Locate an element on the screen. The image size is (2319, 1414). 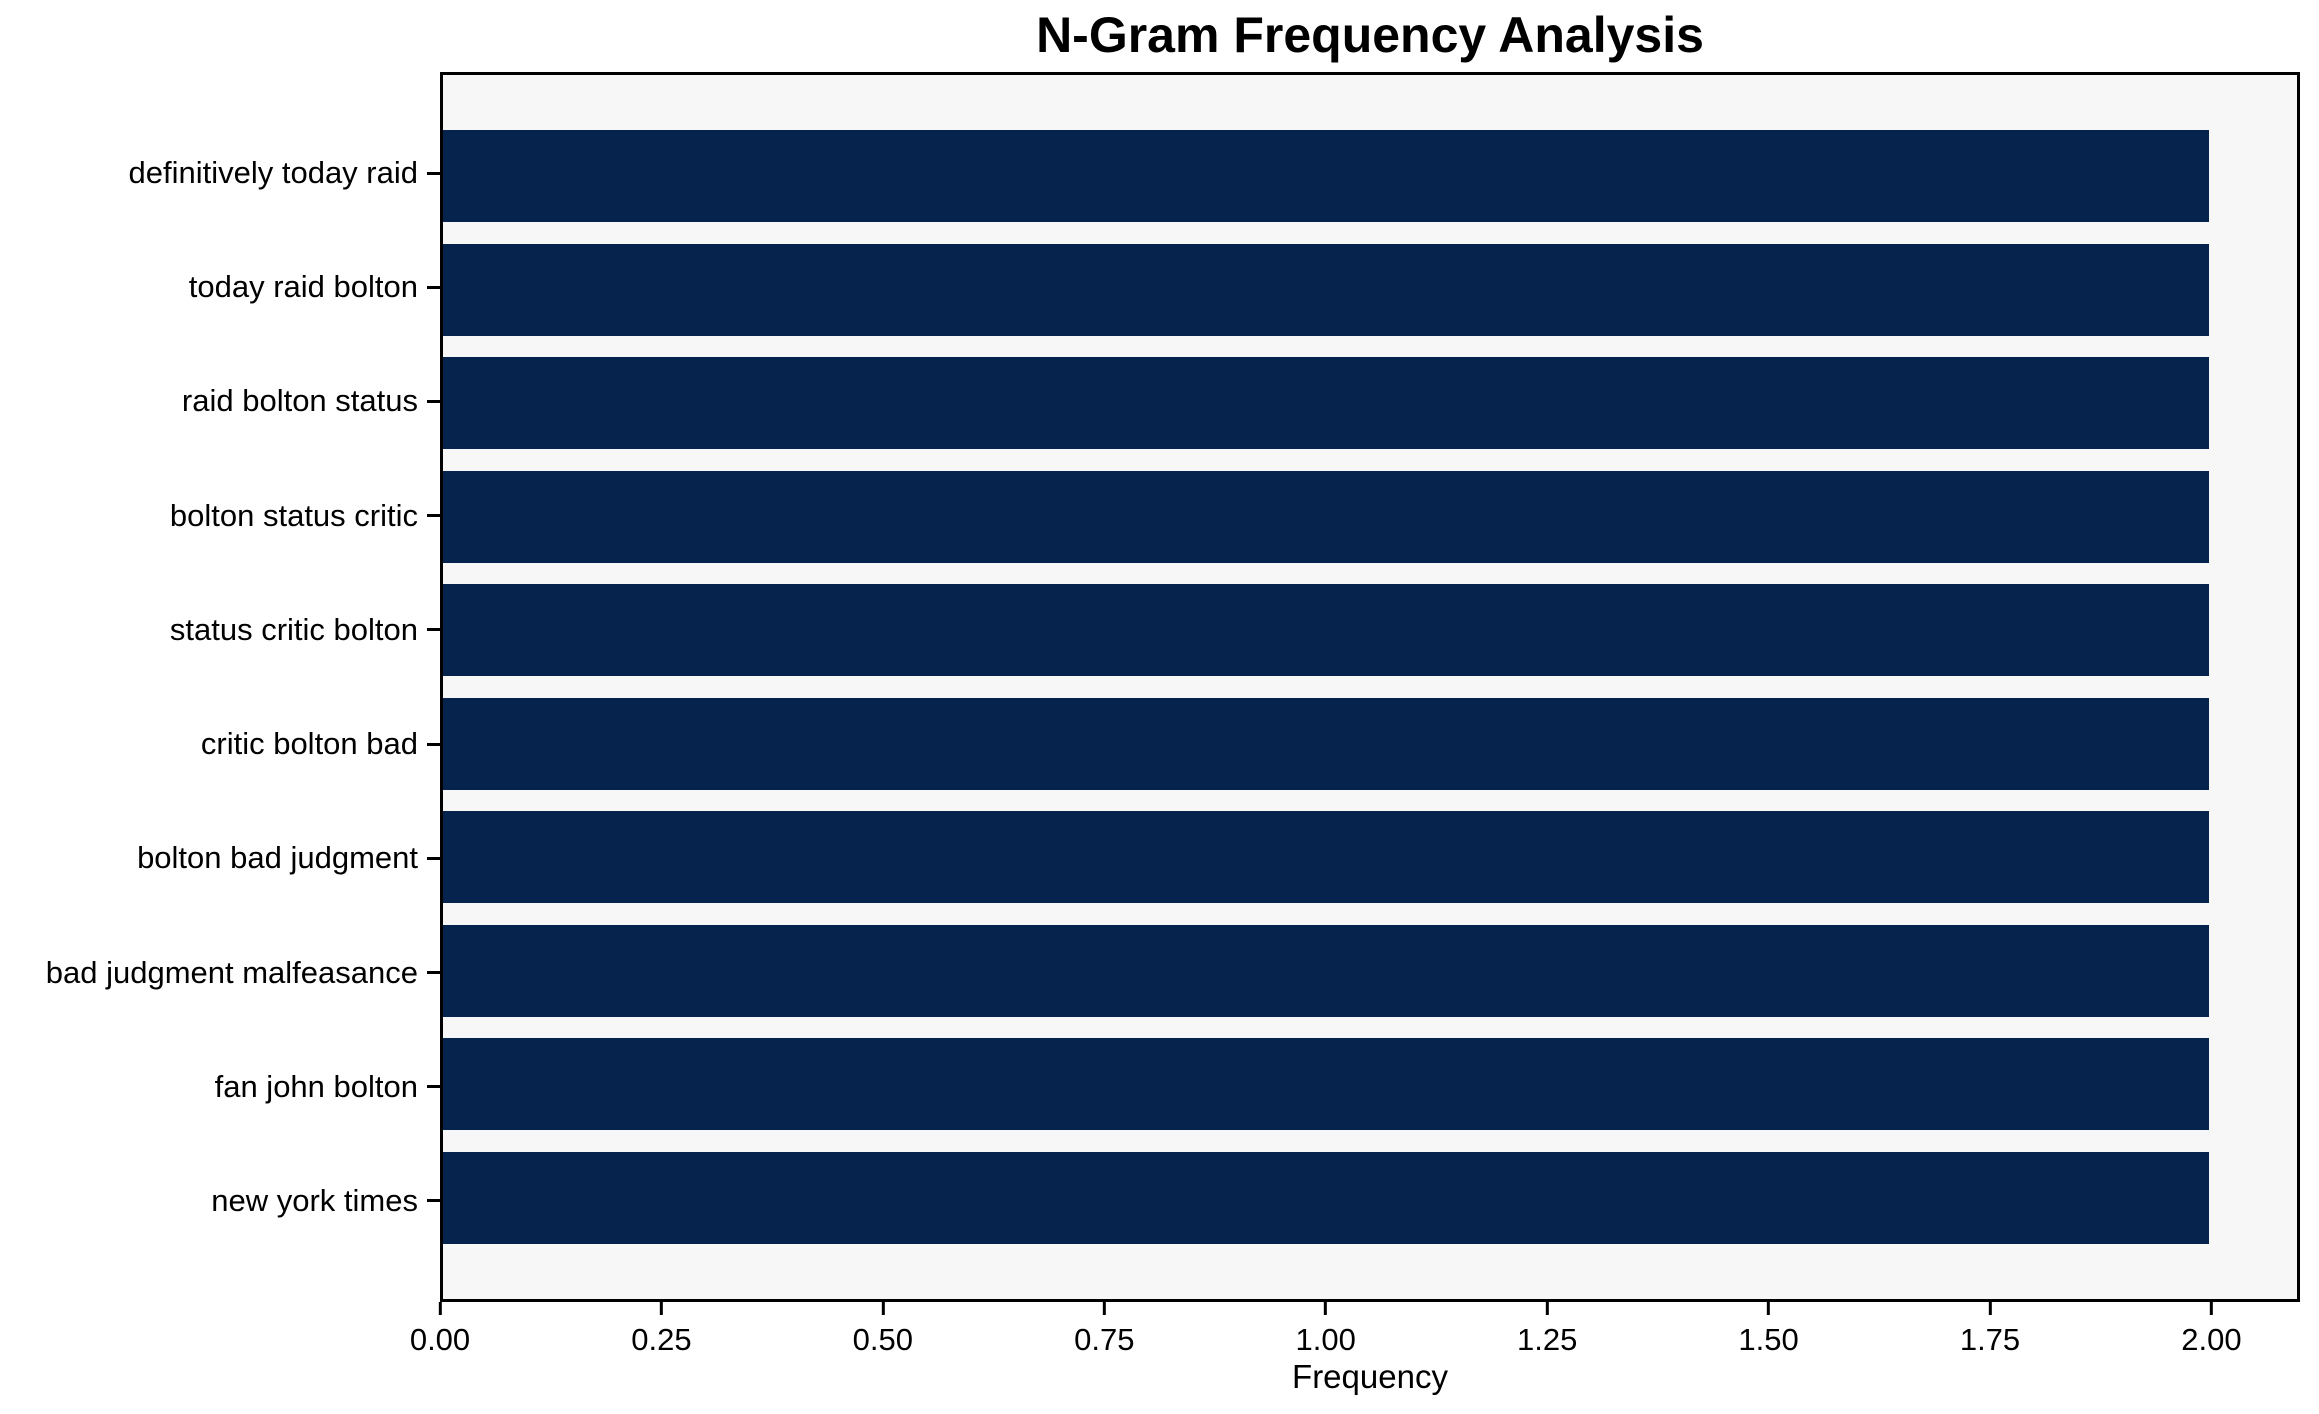
x-tick: 0.00 is located at coordinates (440, 1330).